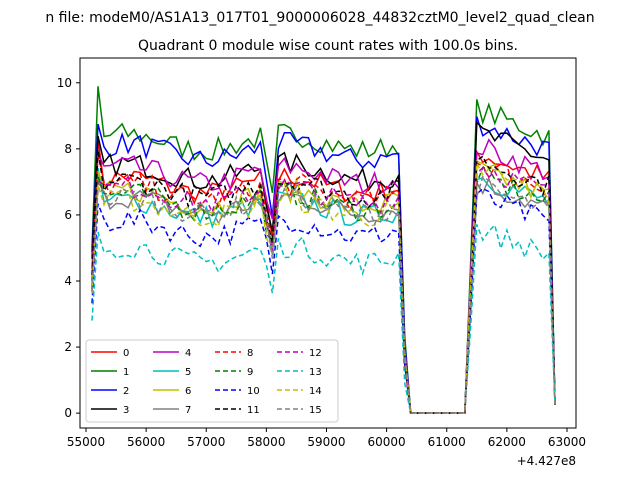 The height and width of the screenshot is (480, 640). I want to click on legend-label-1: 1, so click(126, 372).